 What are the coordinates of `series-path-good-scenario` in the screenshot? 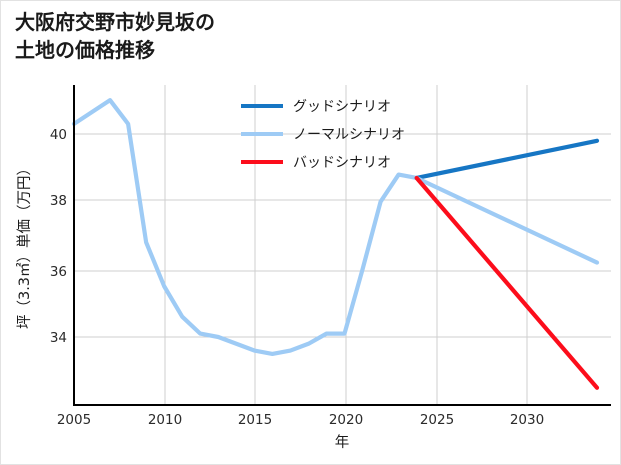 It's located at (507, 159).